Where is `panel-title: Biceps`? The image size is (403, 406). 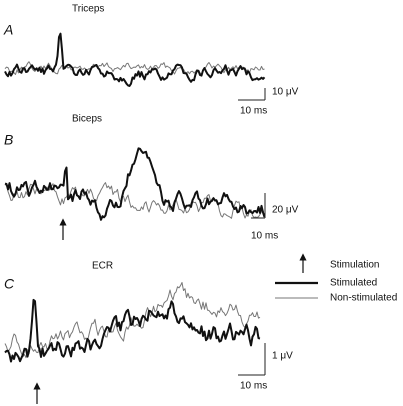 panel-title: Biceps is located at coordinates (87, 119).